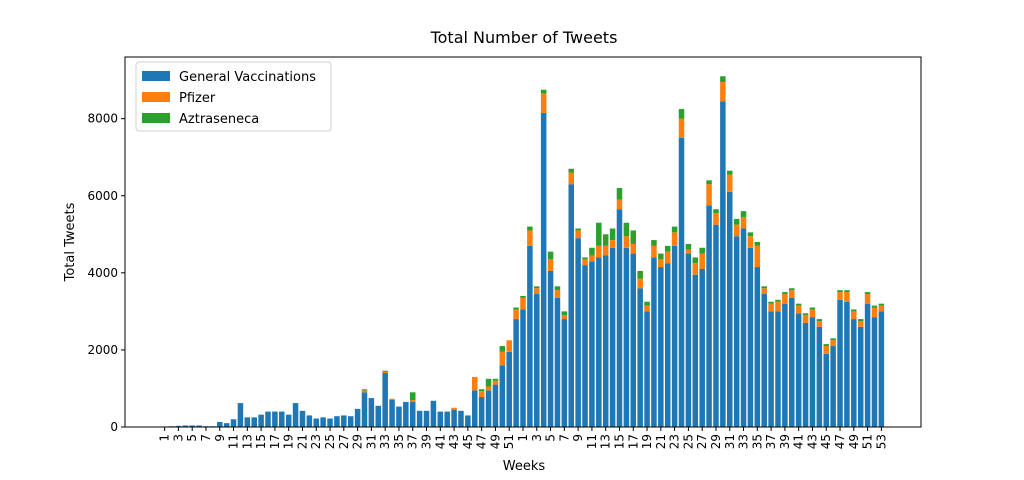  What do you see at coordinates (220, 438) in the screenshot?
I see `x-tick-label: 9` at bounding box center [220, 438].